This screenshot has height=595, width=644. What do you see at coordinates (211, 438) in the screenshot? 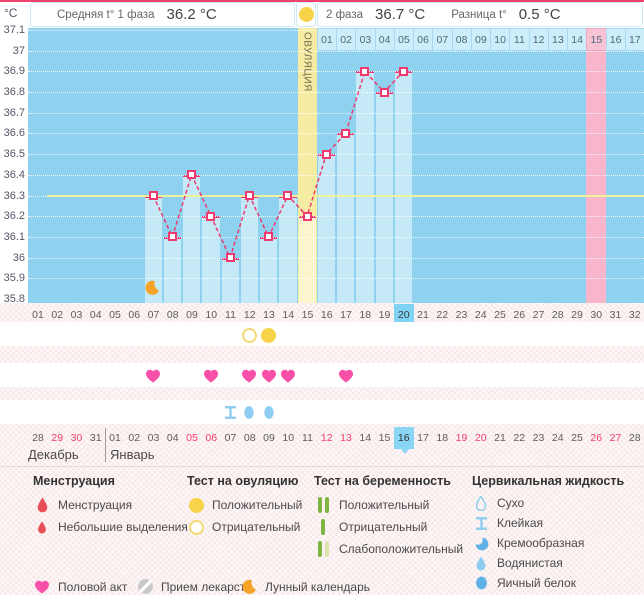
I see `date-cell: 06` at bounding box center [211, 438].